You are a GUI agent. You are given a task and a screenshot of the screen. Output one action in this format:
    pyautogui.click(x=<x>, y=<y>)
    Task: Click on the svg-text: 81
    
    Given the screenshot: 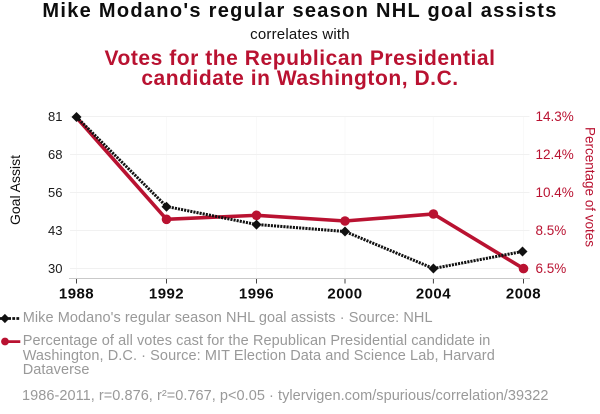 What is the action you would take?
    pyautogui.click(x=55, y=116)
    